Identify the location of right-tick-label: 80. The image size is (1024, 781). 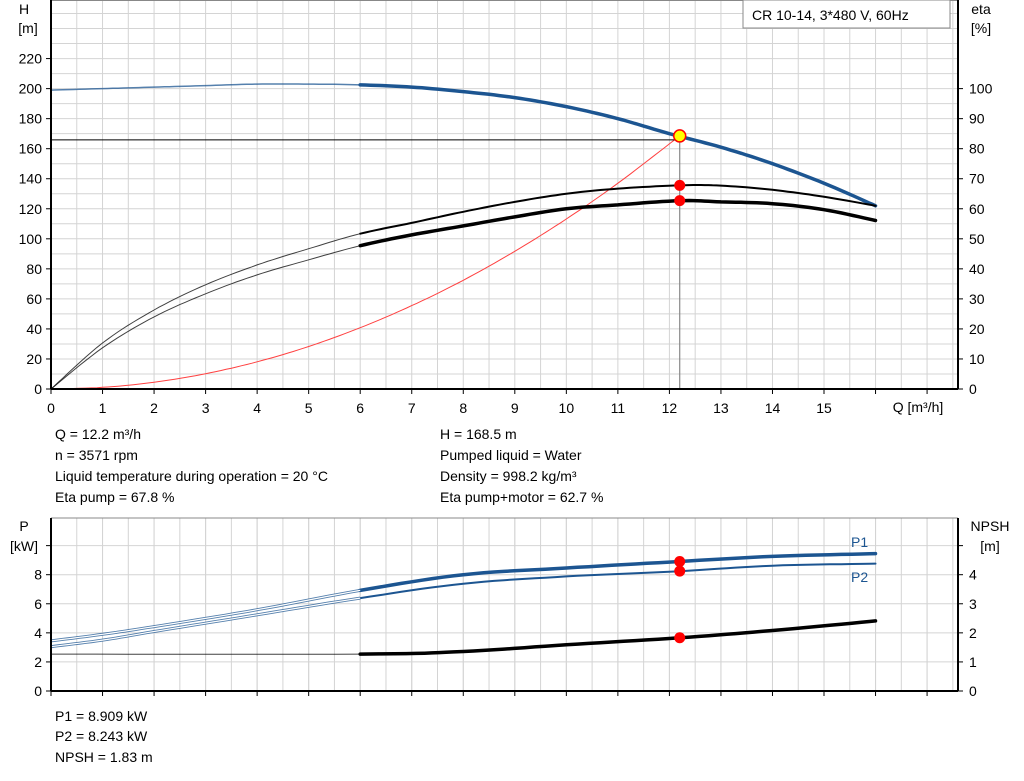
(977, 149).